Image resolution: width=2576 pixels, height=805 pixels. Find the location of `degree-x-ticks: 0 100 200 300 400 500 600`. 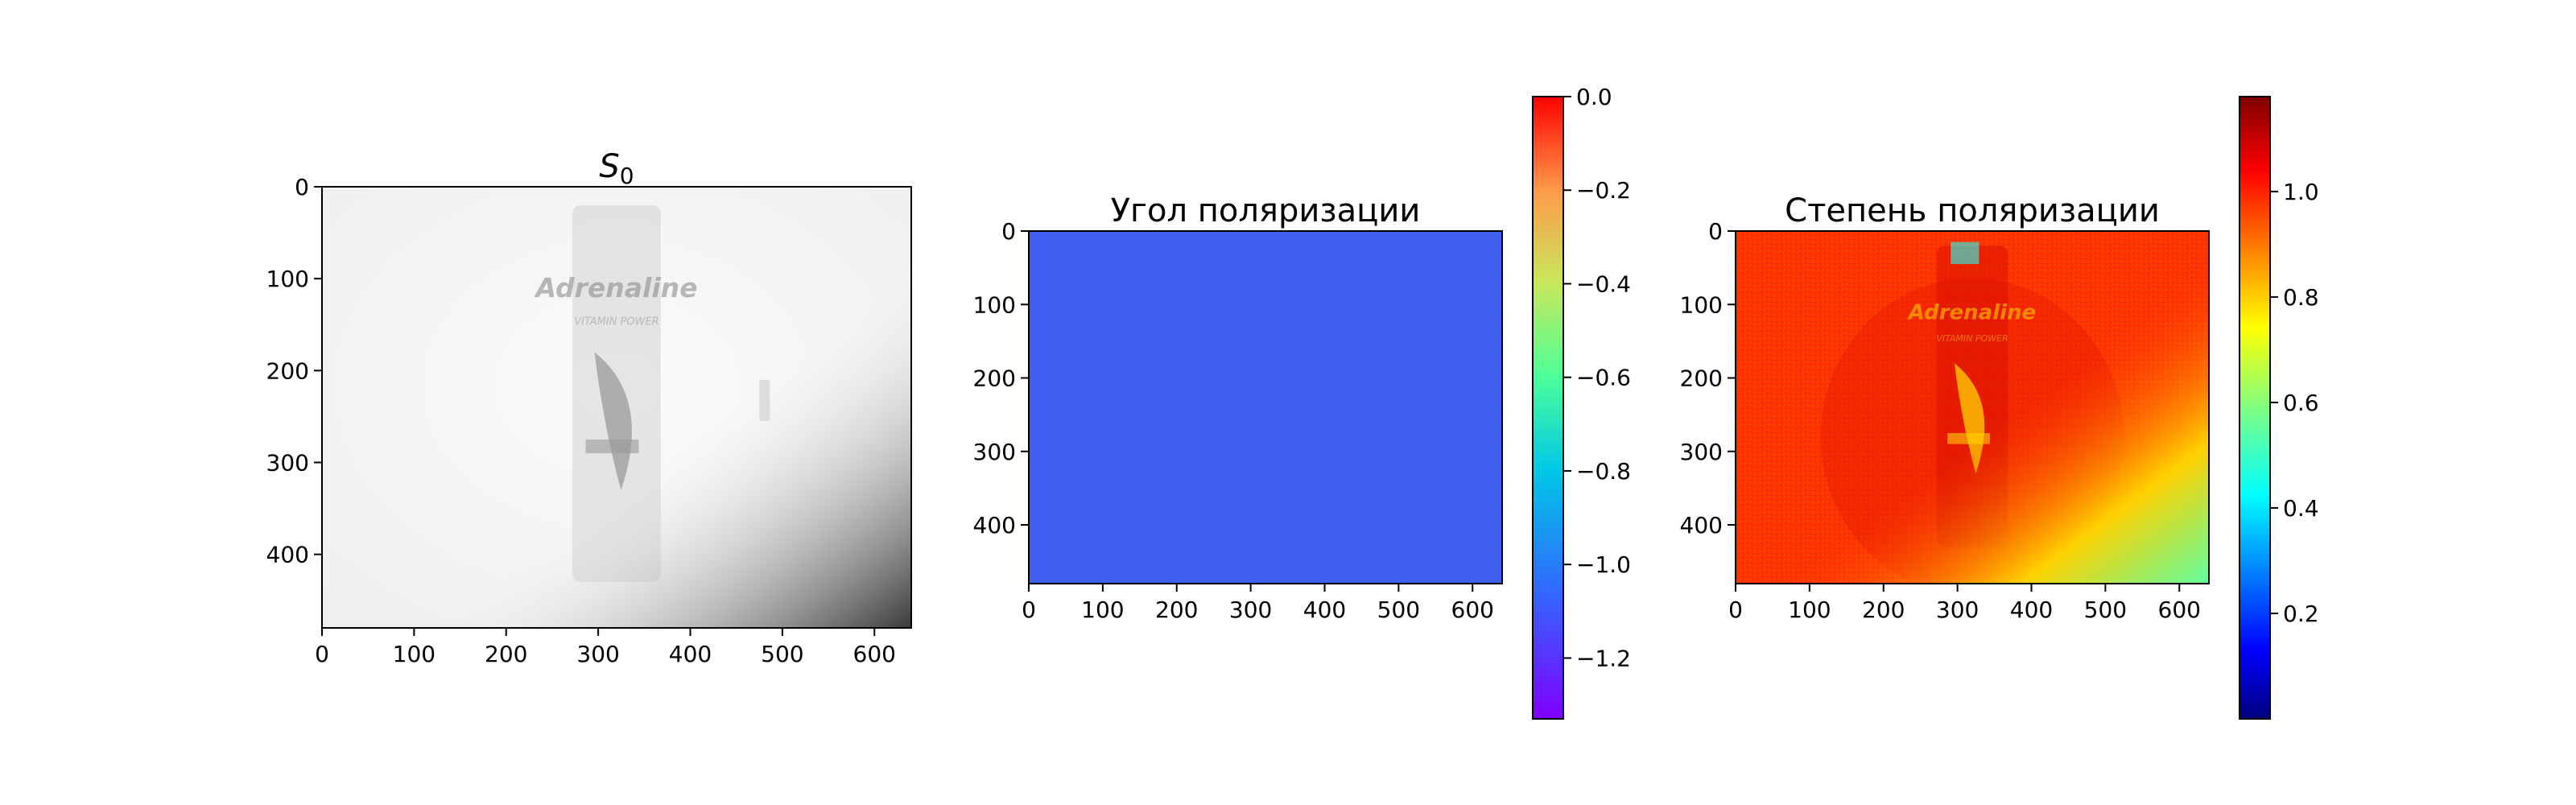

degree-x-ticks: 0 100 200 300 400 500 600 is located at coordinates (1964, 603).